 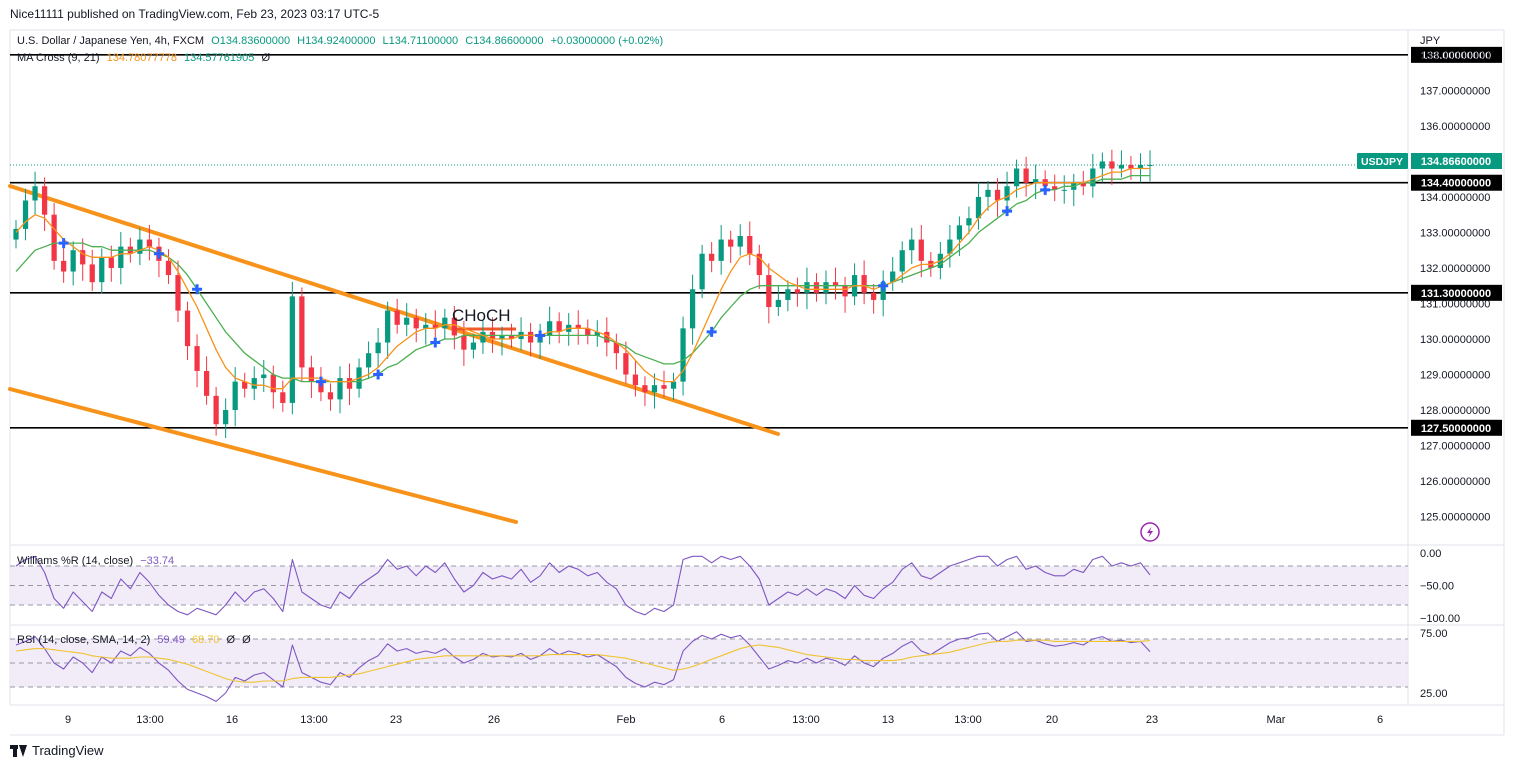 I want to click on level-label: 131.30000000, so click(x=1456, y=294).